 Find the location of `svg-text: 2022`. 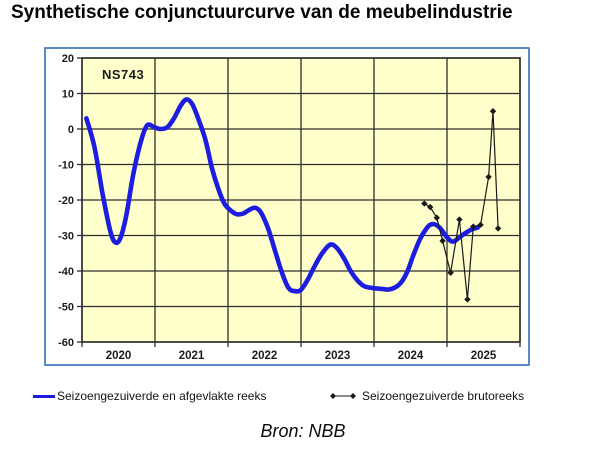

svg-text: 2022 is located at coordinates (265, 356).